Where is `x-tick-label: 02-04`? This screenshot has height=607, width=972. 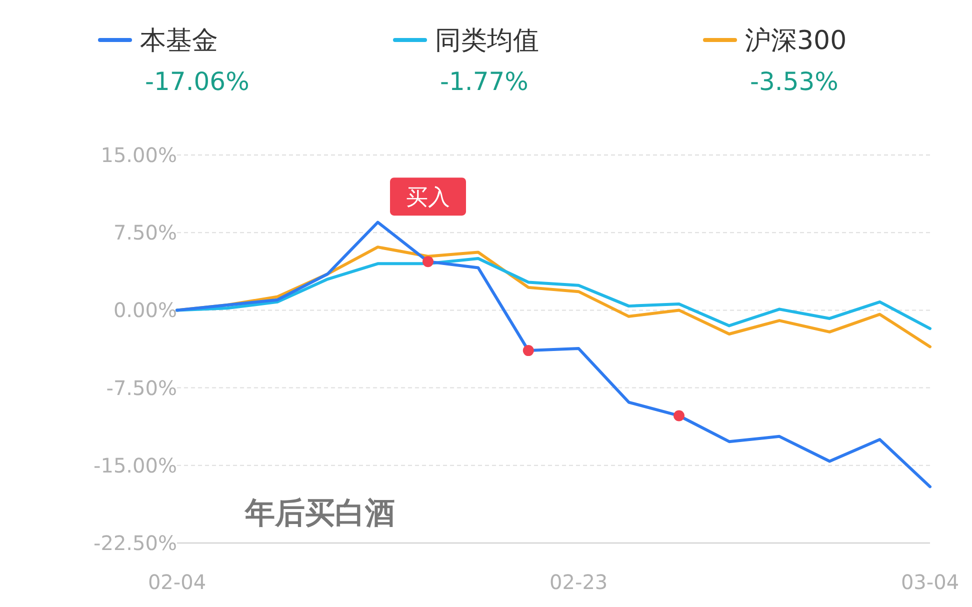
x-tick-label: 02-04 is located at coordinates (177, 582).